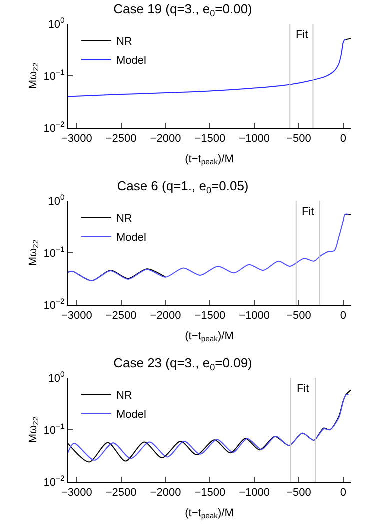 This screenshot has width=366, height=532. Describe the element at coordinates (207, 68) in the screenshot. I see `line-series` at that location.